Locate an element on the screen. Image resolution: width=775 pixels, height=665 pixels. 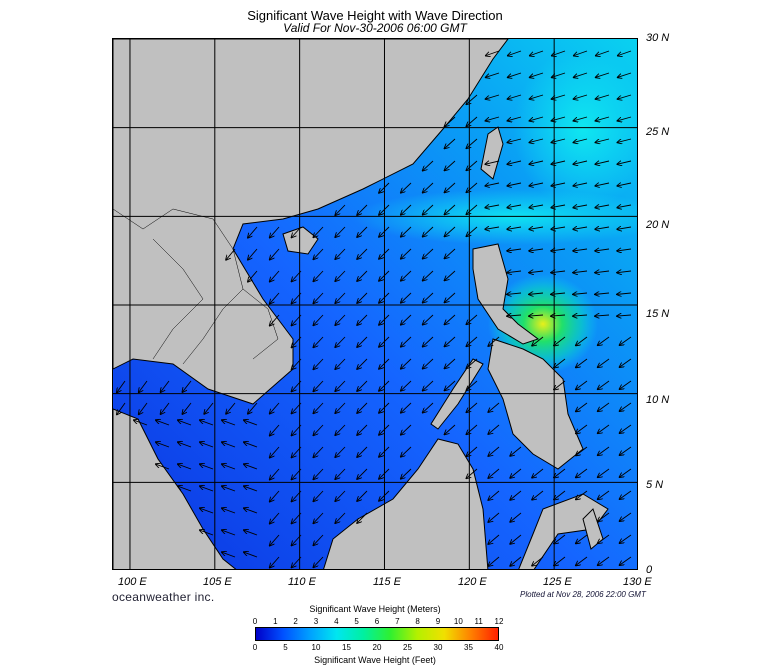
lon-label-130e: 130 E is located at coordinates (637, 582).